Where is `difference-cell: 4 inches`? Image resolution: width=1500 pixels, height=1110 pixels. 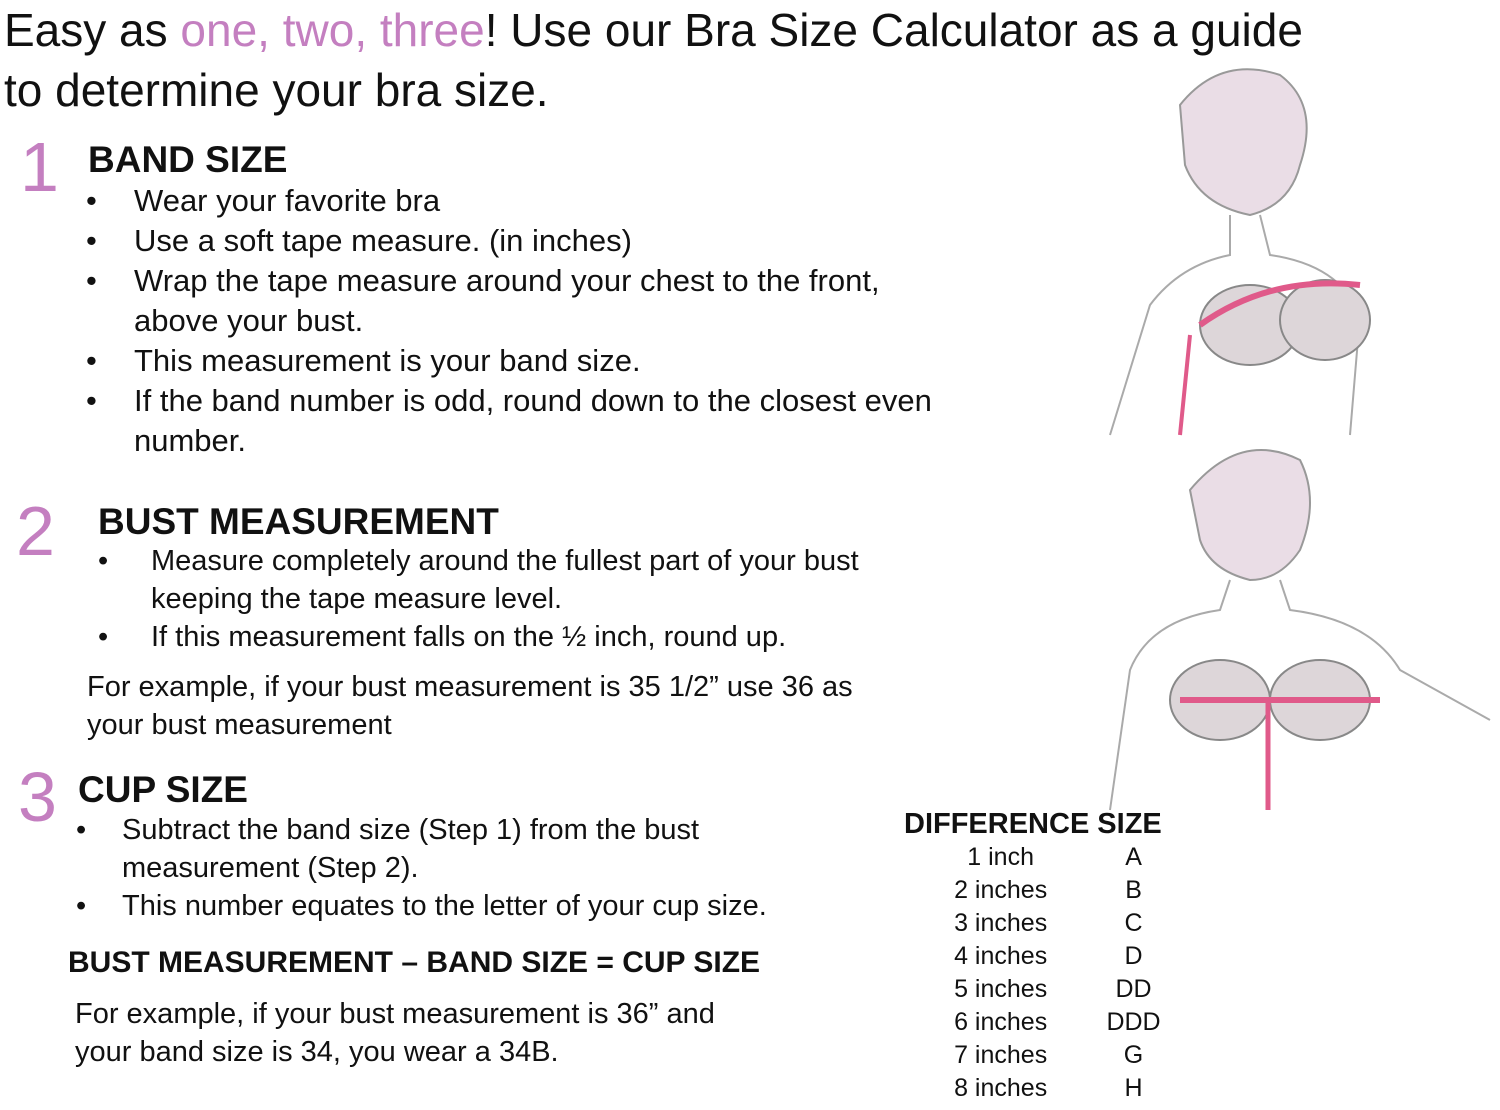 difference-cell: 4 inches is located at coordinates (1001, 956).